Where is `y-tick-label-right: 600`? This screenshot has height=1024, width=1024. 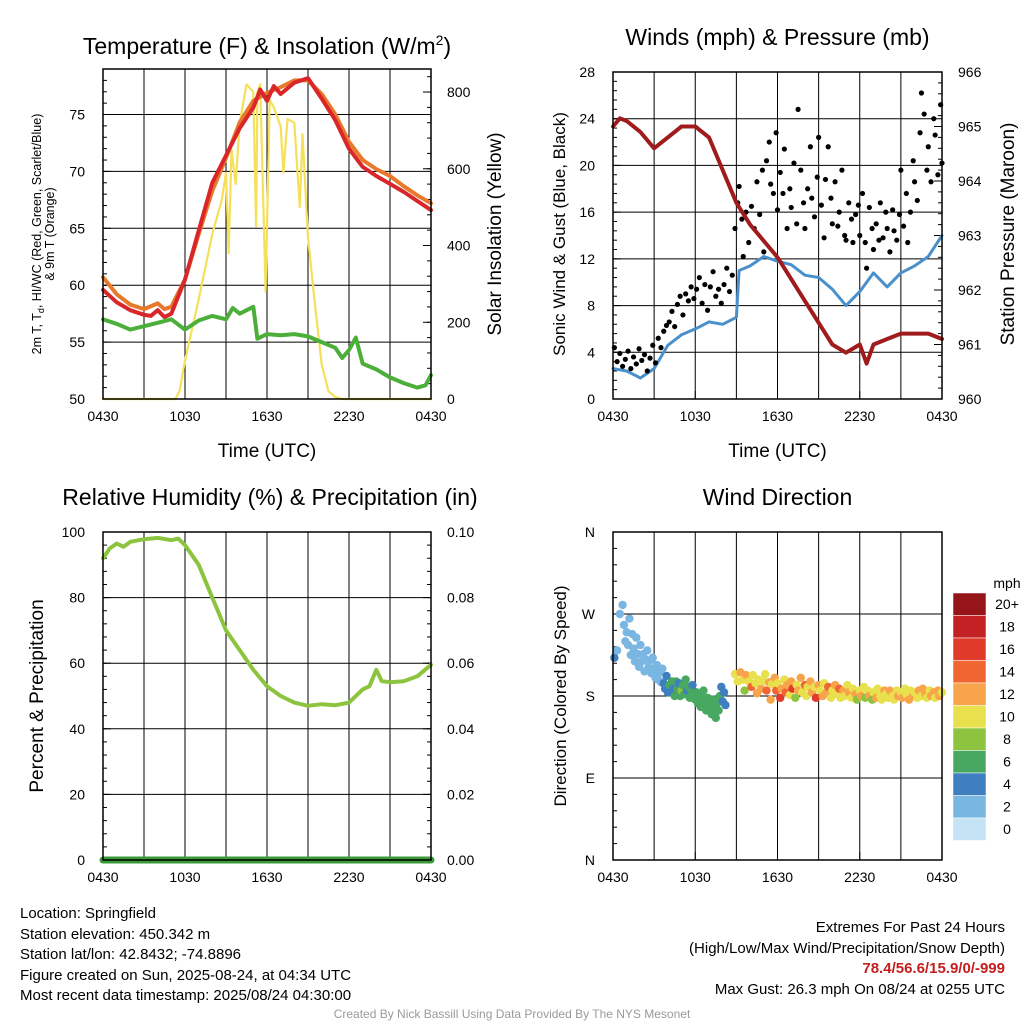 y-tick-label-right: 600 is located at coordinates (459, 169).